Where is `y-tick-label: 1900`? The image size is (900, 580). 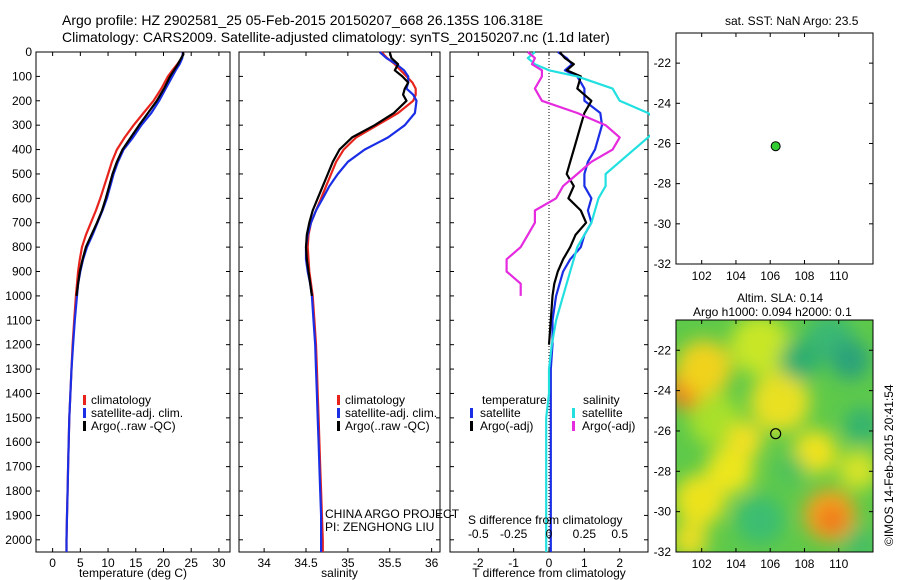
y-tick-label: 1900 is located at coordinates (18, 515).